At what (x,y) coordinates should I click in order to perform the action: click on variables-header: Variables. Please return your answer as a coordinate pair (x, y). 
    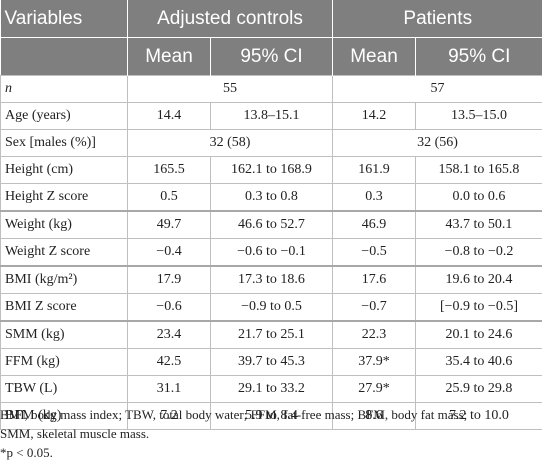
    Looking at the image, I should click on (64, 19).